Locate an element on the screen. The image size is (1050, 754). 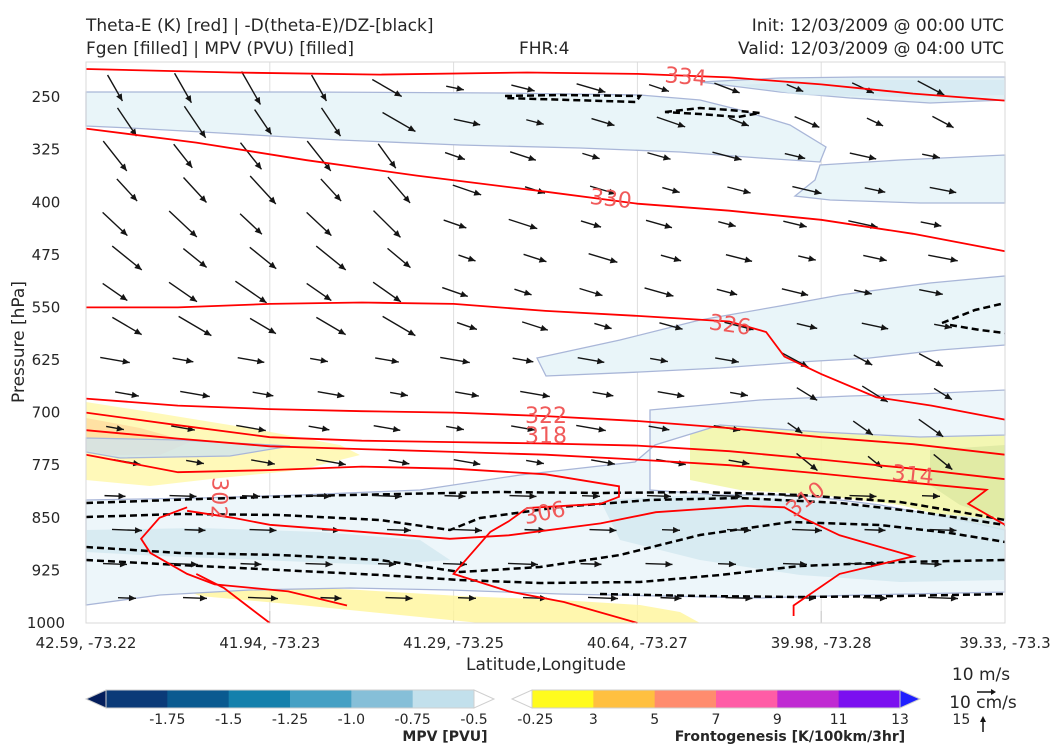
y-tick-label: 850 is located at coordinates (46, 518).